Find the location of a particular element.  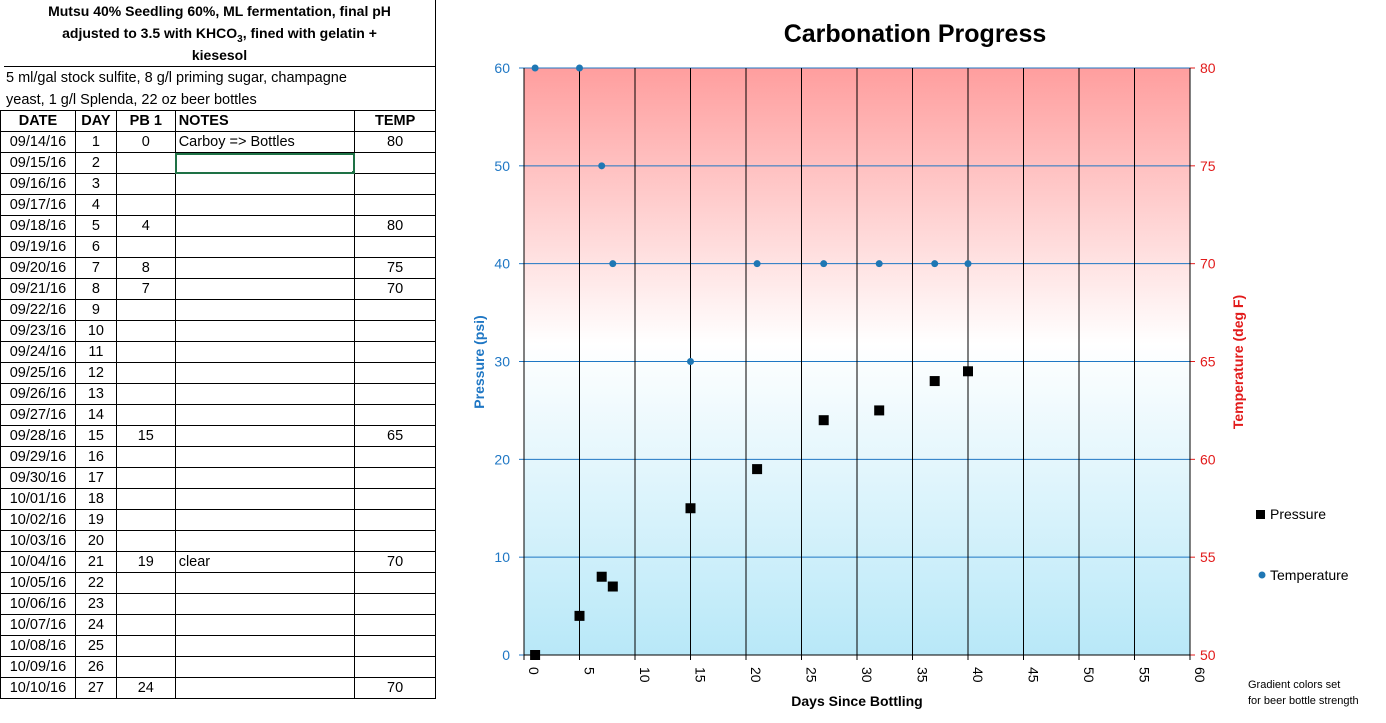

cell-pb: 15 is located at coordinates (145, 436).